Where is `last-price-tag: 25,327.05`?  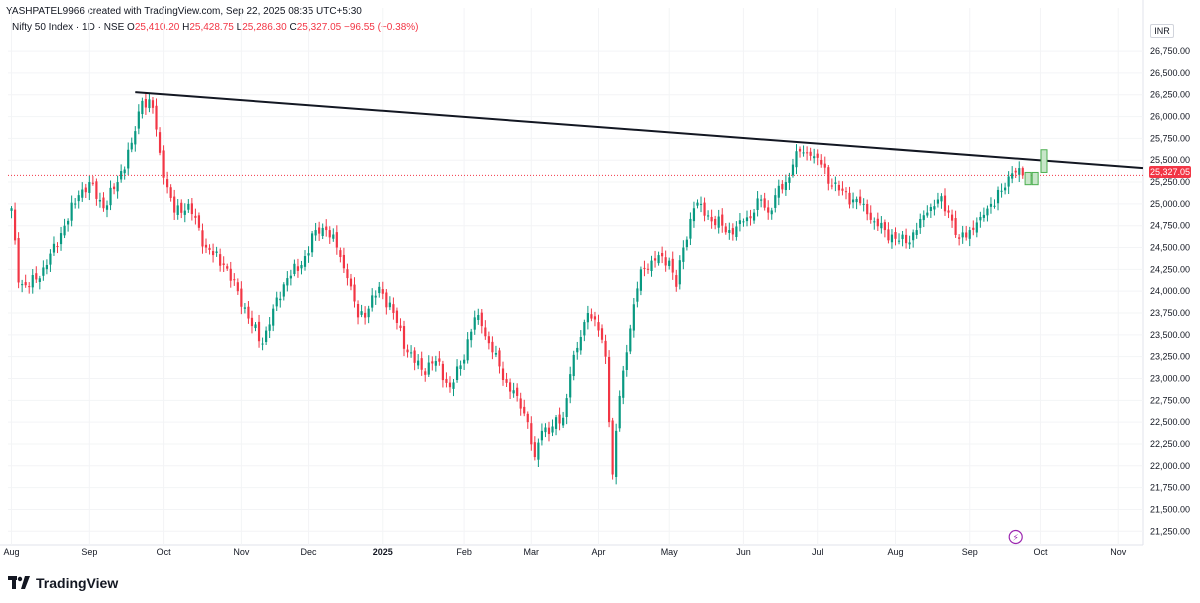
last-price-tag: 25,327.05 is located at coordinates (1170, 172).